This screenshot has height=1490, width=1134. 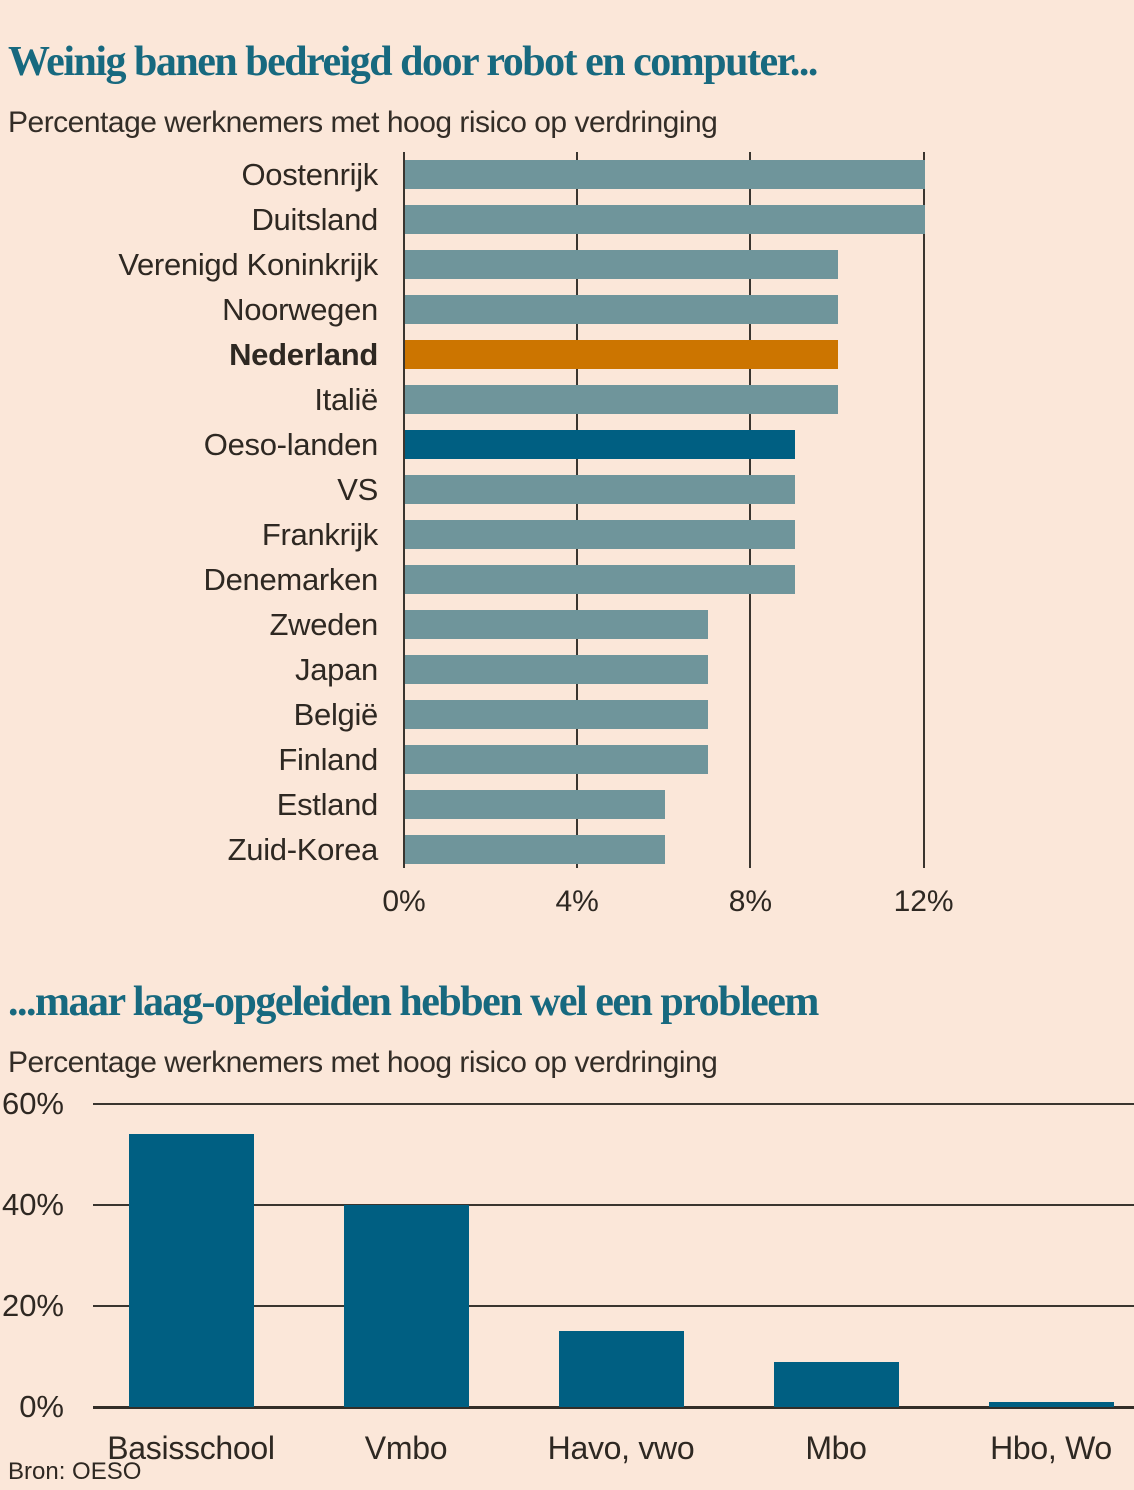 I want to click on chart2-y-tick-label: 20%, so click(x=32, y=1305).